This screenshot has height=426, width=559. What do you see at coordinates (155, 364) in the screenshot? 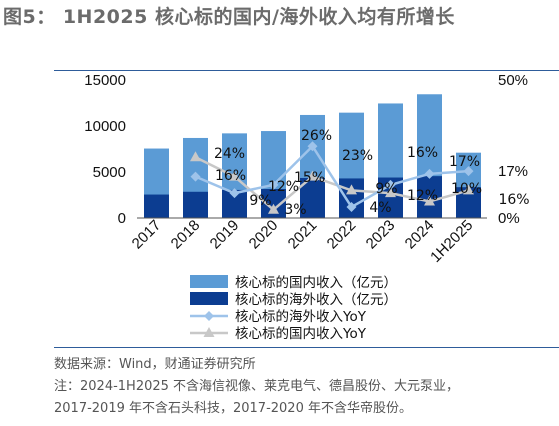
I see `source-note: 数据来源：Wind，财通证券研究所` at bounding box center [155, 364].